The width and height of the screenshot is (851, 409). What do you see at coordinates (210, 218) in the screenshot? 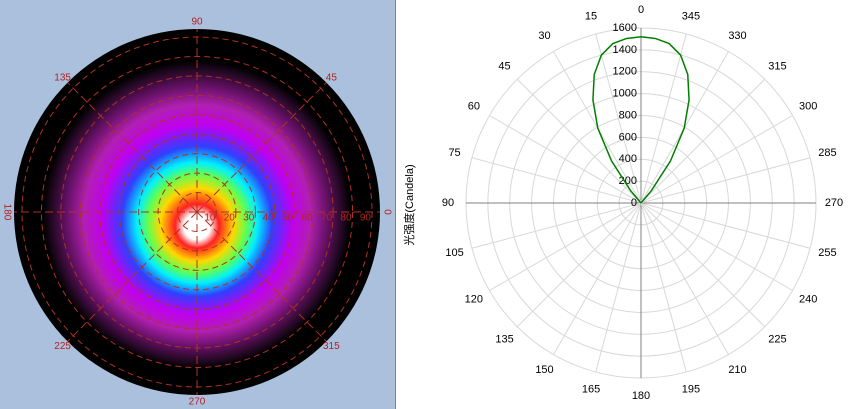
I see `r-tick-label: 10` at bounding box center [210, 218].